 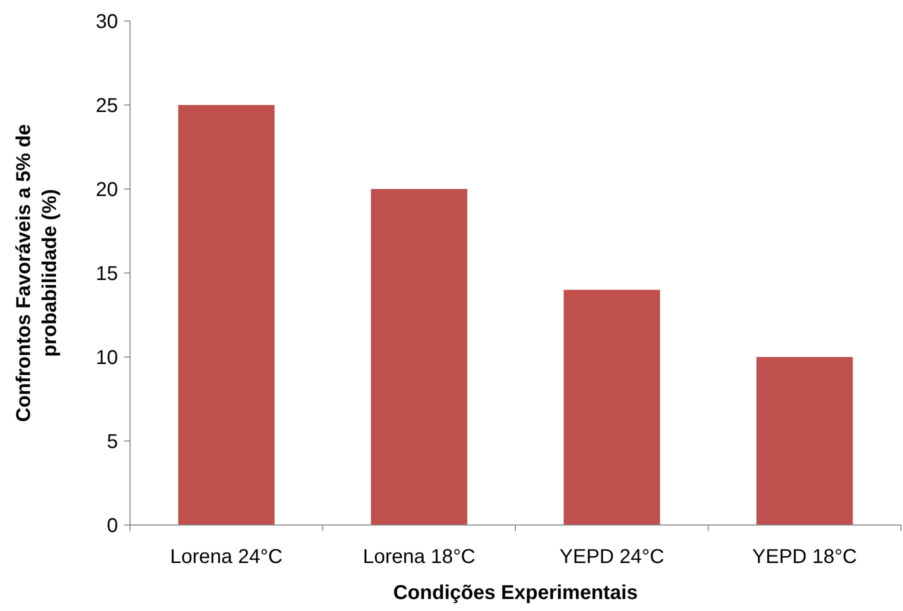 What do you see at coordinates (112, 442) in the screenshot?
I see `y-tick-label: 5` at bounding box center [112, 442].